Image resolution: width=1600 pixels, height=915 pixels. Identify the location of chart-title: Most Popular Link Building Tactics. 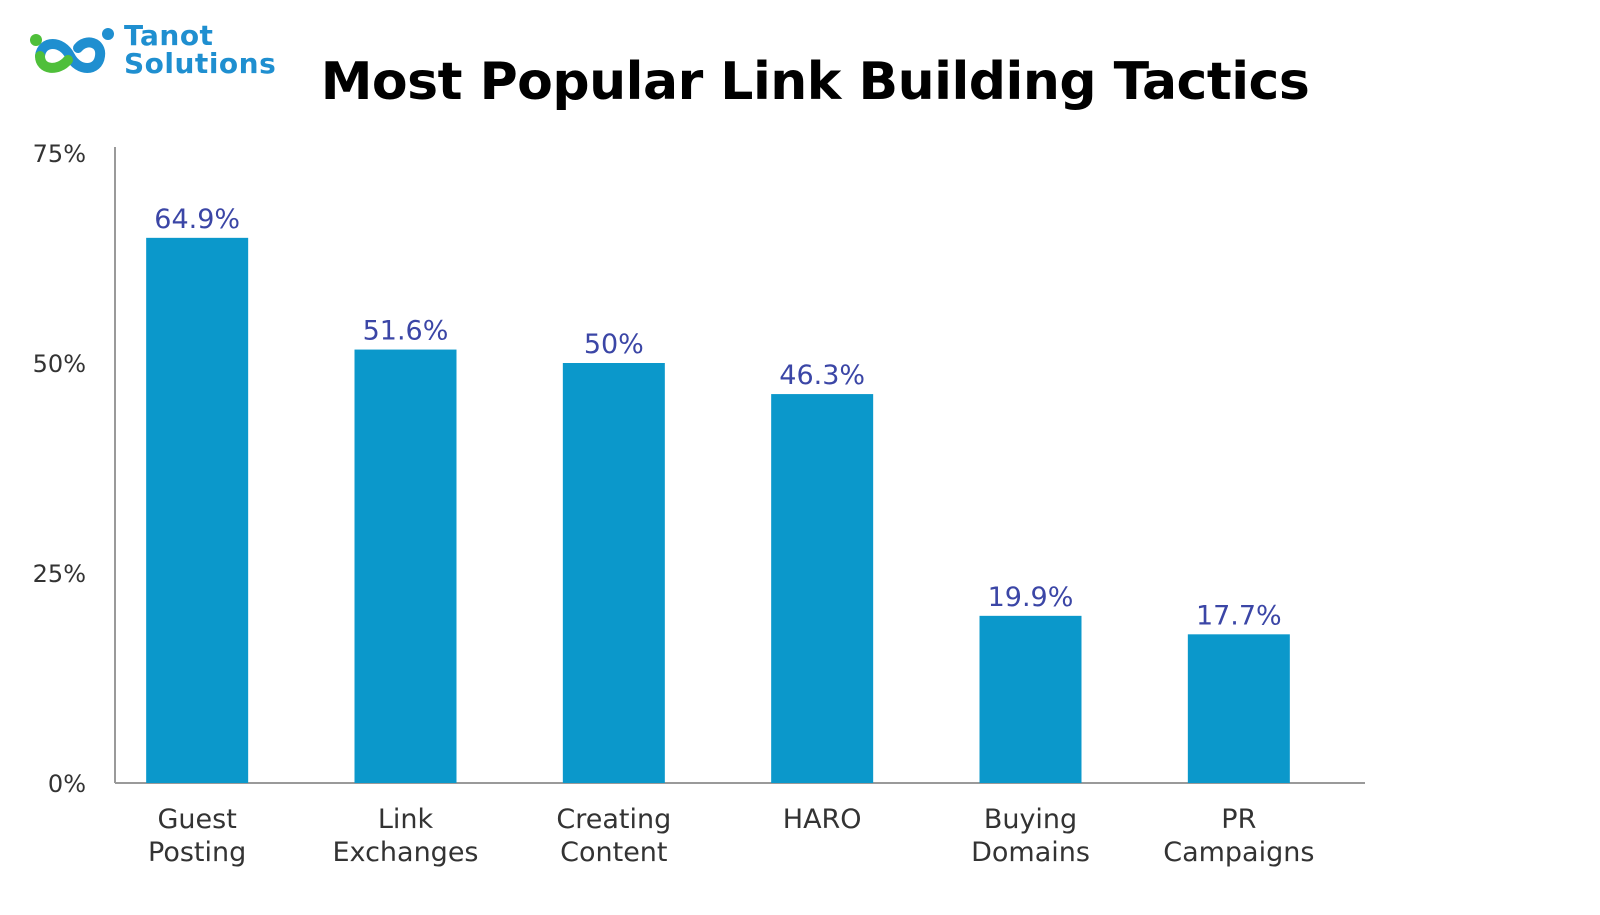
(815, 82).